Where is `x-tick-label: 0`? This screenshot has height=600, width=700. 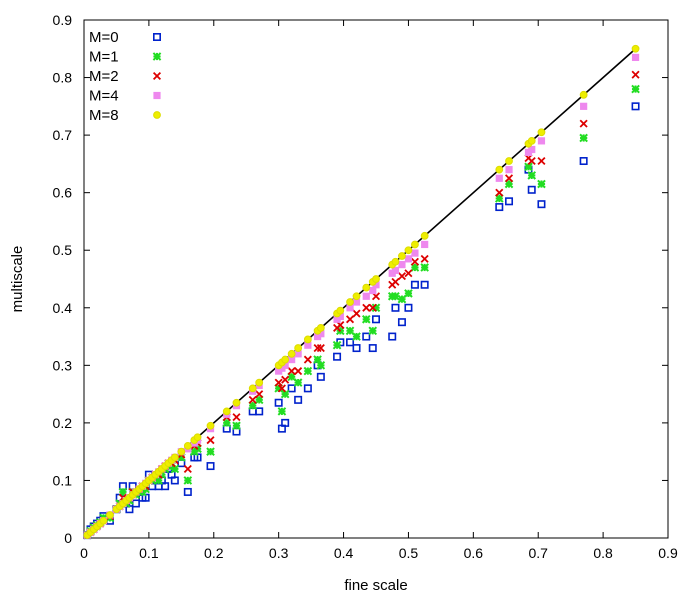 x-tick-label: 0 is located at coordinates (84, 553).